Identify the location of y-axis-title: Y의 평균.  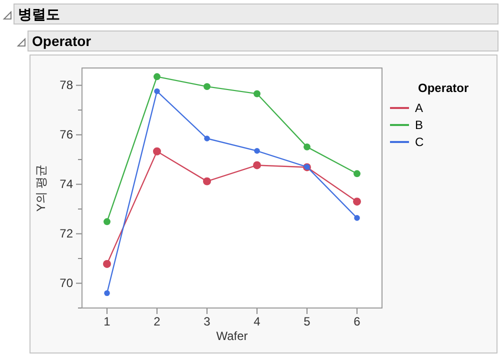
(41, 188).